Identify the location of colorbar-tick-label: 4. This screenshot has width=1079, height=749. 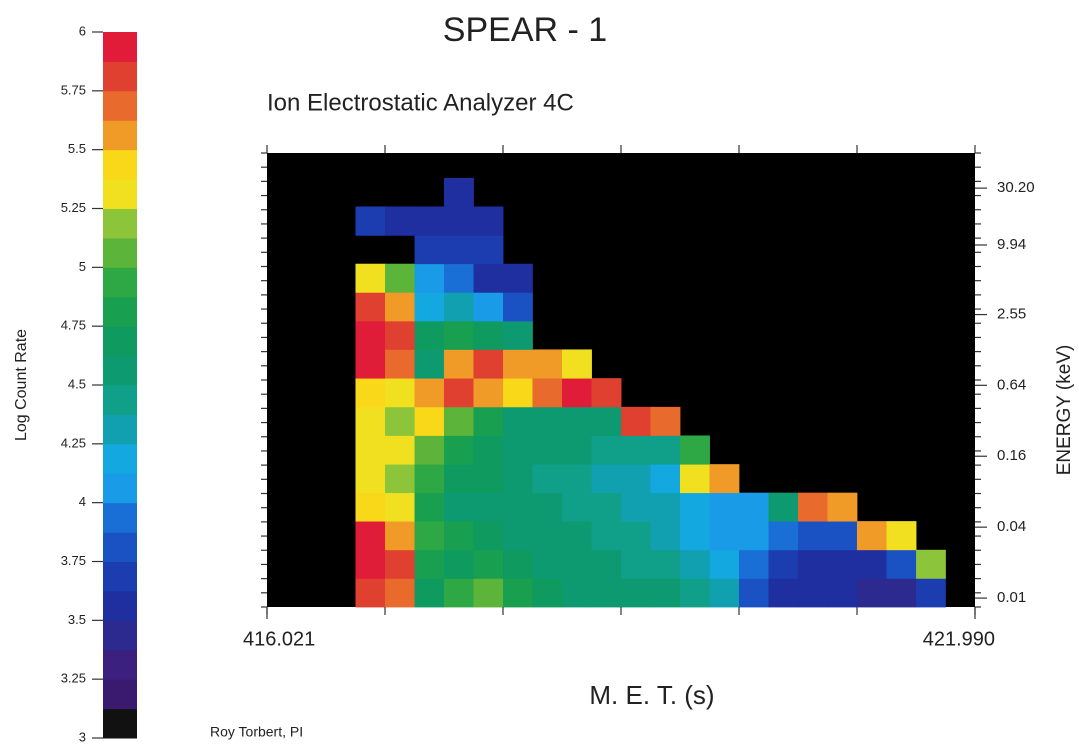
(82, 501).